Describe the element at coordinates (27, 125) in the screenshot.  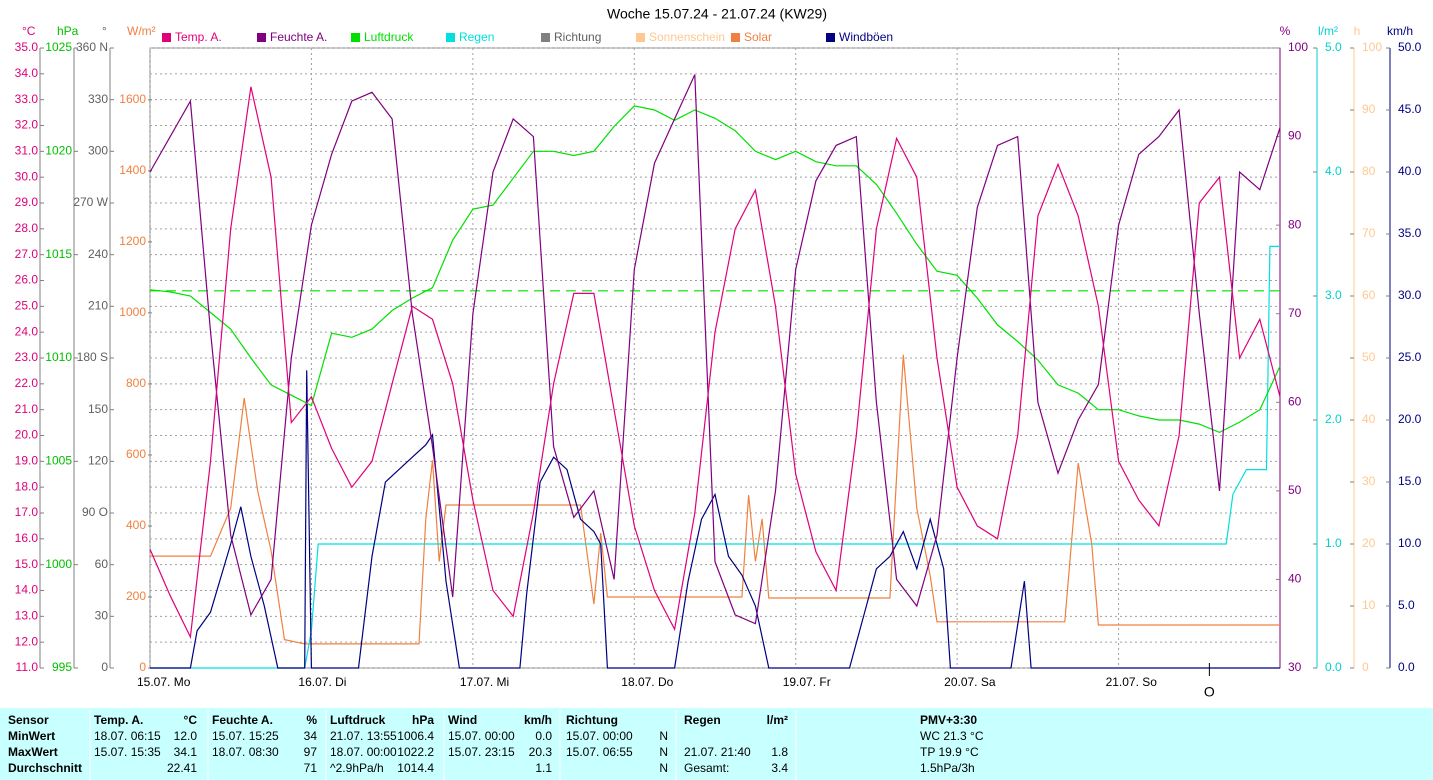
I see `y-tick-label: 32.0` at that location.